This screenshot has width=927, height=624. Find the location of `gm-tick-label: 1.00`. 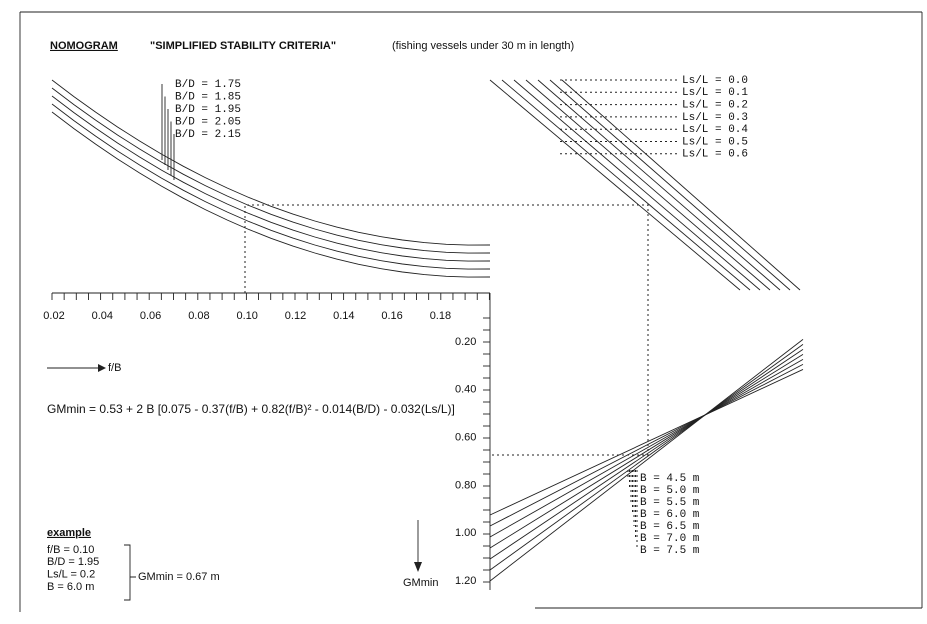

gm-tick-label: 1.00 is located at coordinates (465, 533).